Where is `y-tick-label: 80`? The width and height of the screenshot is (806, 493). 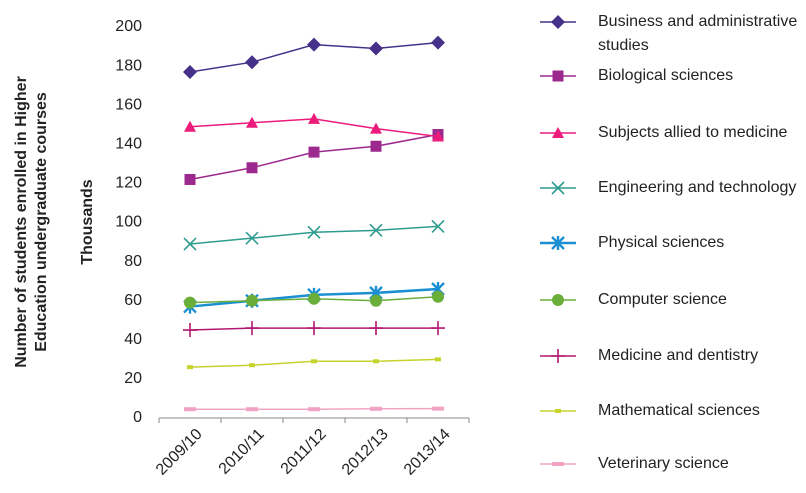
y-tick-label: 80 is located at coordinates (133, 261).